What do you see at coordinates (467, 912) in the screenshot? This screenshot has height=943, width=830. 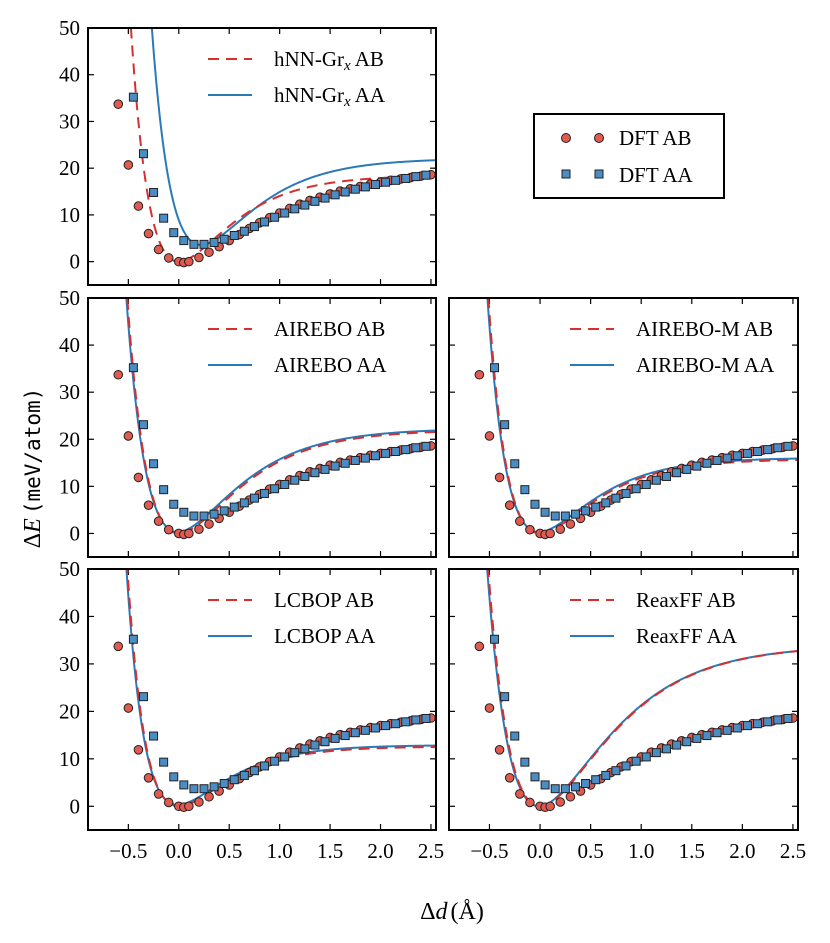 I see `x-axis-title-unit: (Å)` at bounding box center [467, 912].